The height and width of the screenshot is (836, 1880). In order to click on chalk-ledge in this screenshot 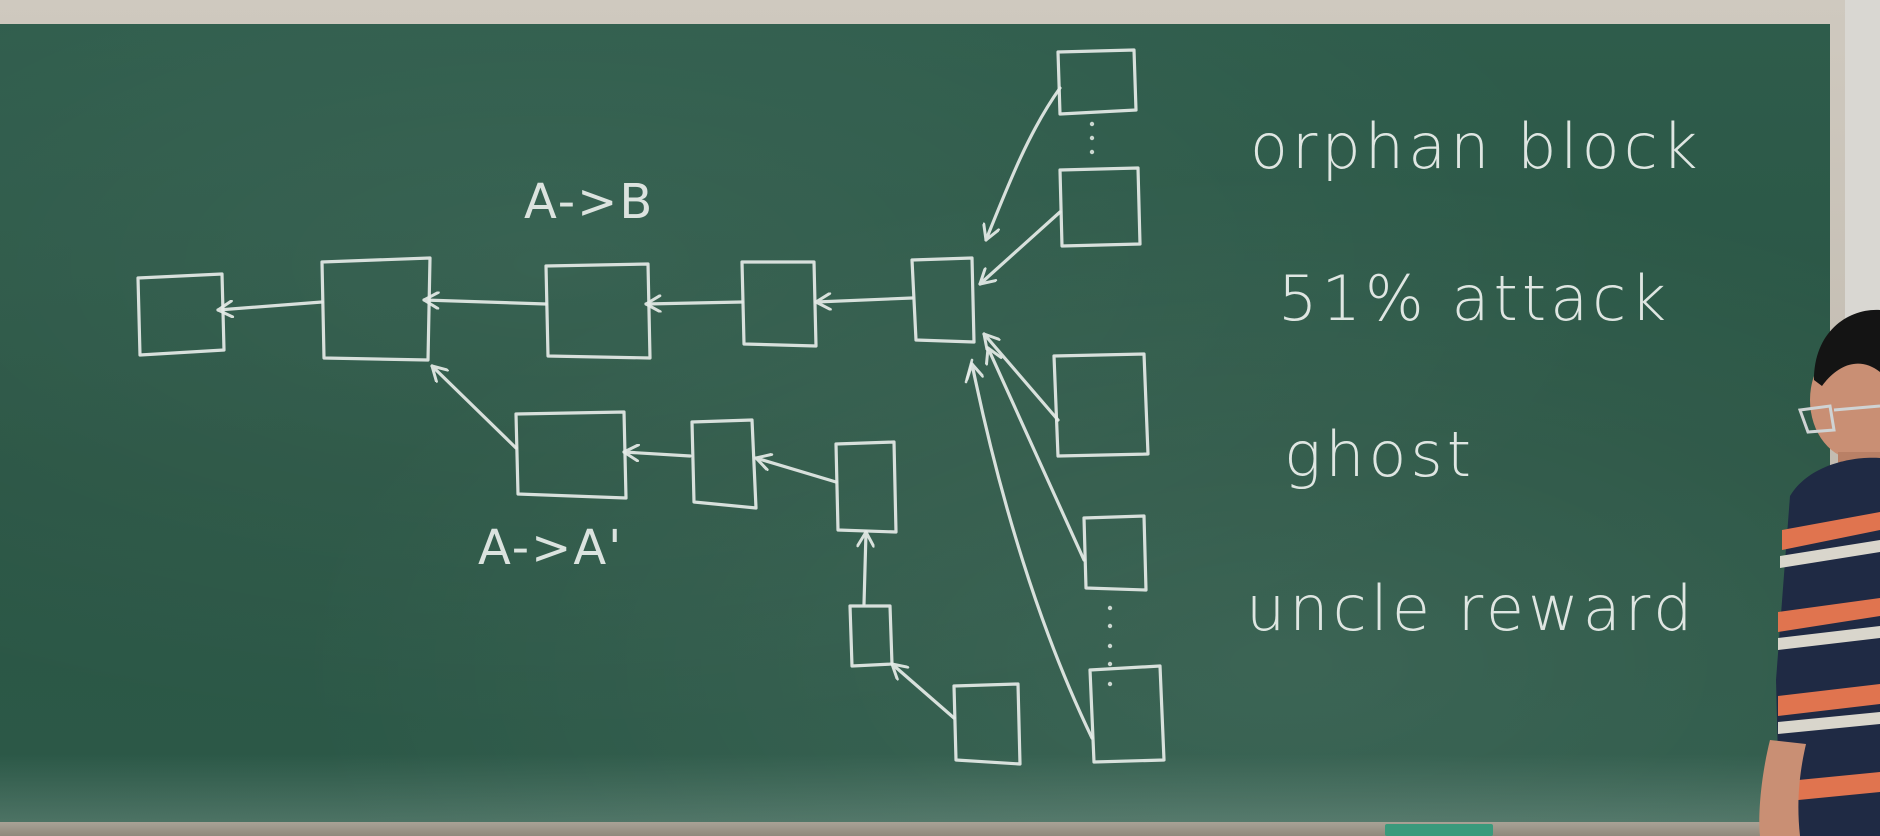, I will do `click(922, 829)`.